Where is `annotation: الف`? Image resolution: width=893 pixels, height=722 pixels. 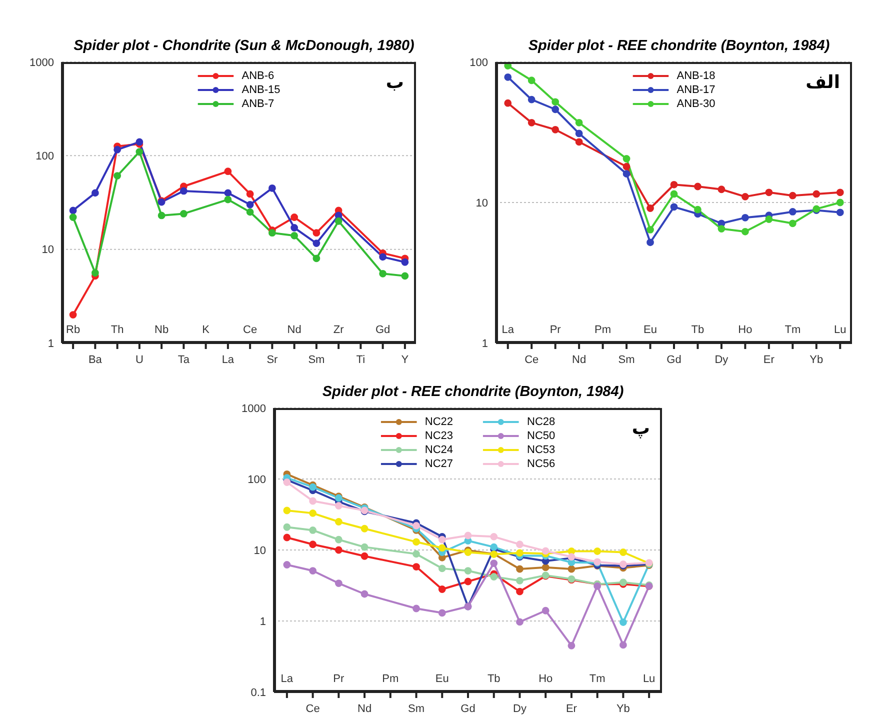
annotation: الف is located at coordinates (823, 82).